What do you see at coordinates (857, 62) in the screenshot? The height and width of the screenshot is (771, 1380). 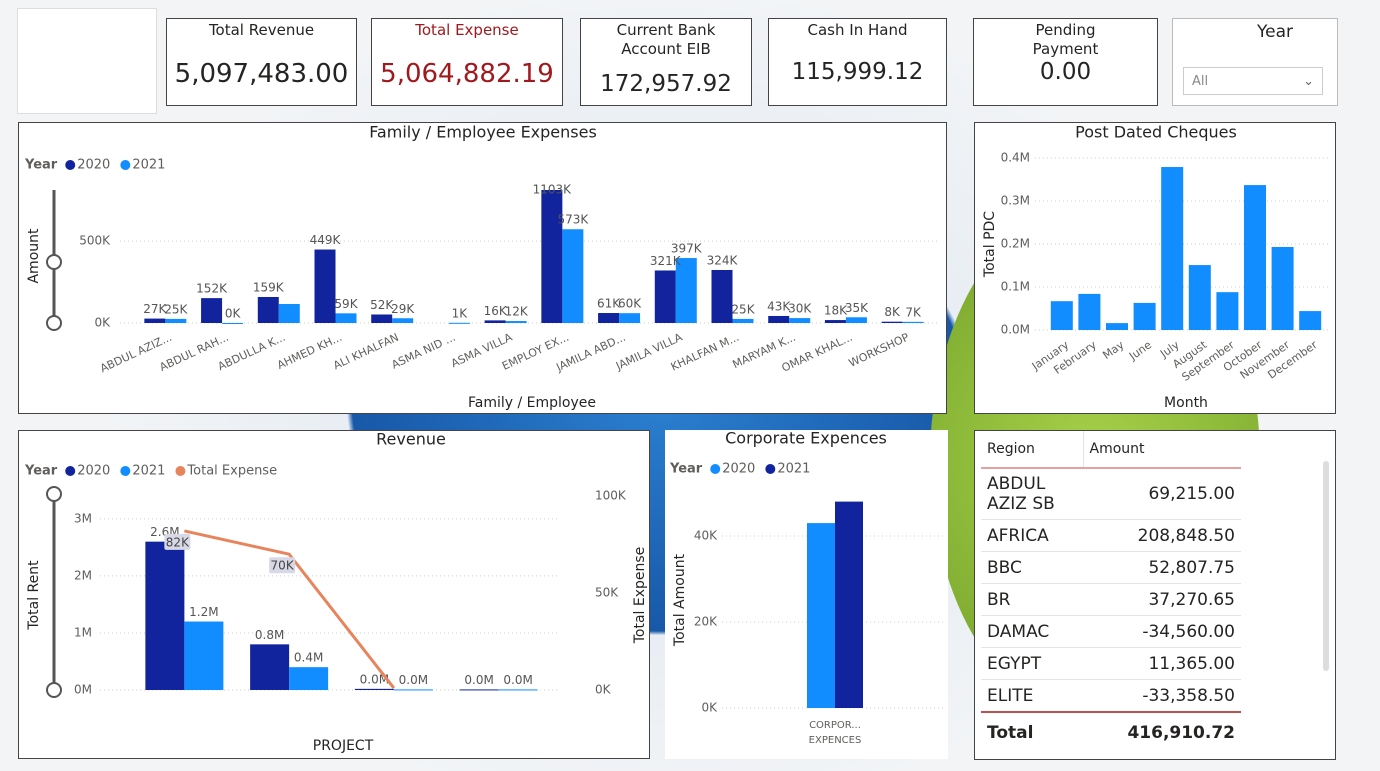 I see `kpi-card: Cash In Hand 115,999.12` at bounding box center [857, 62].